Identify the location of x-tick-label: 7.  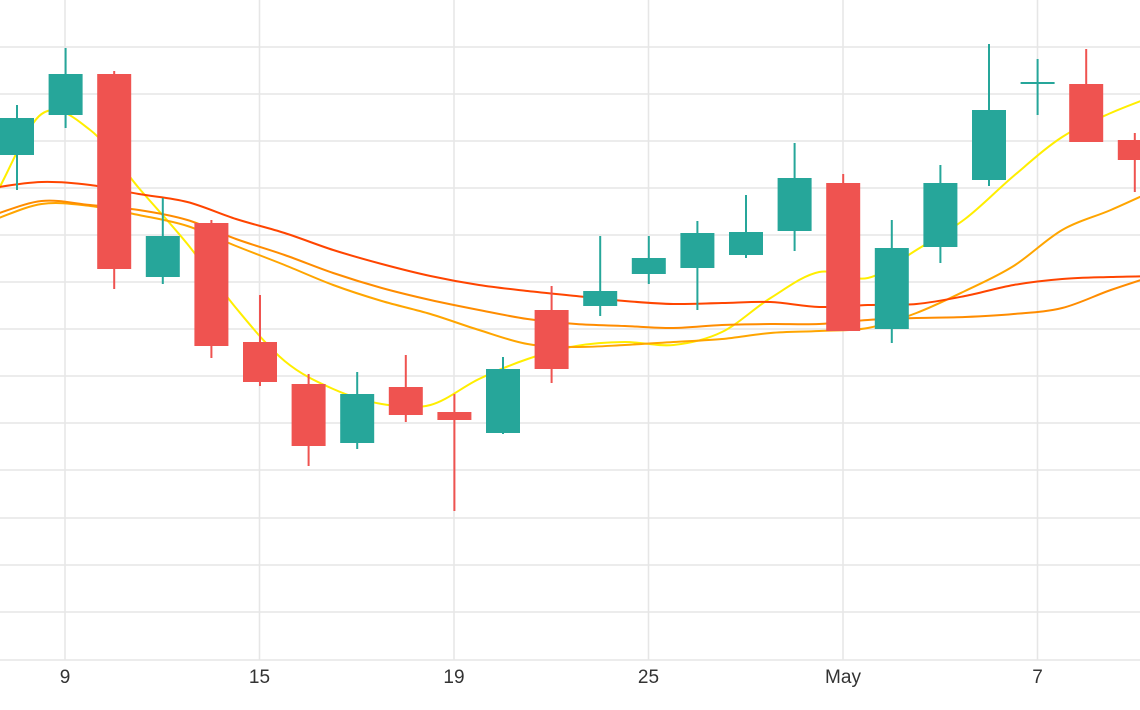
(1037, 677).